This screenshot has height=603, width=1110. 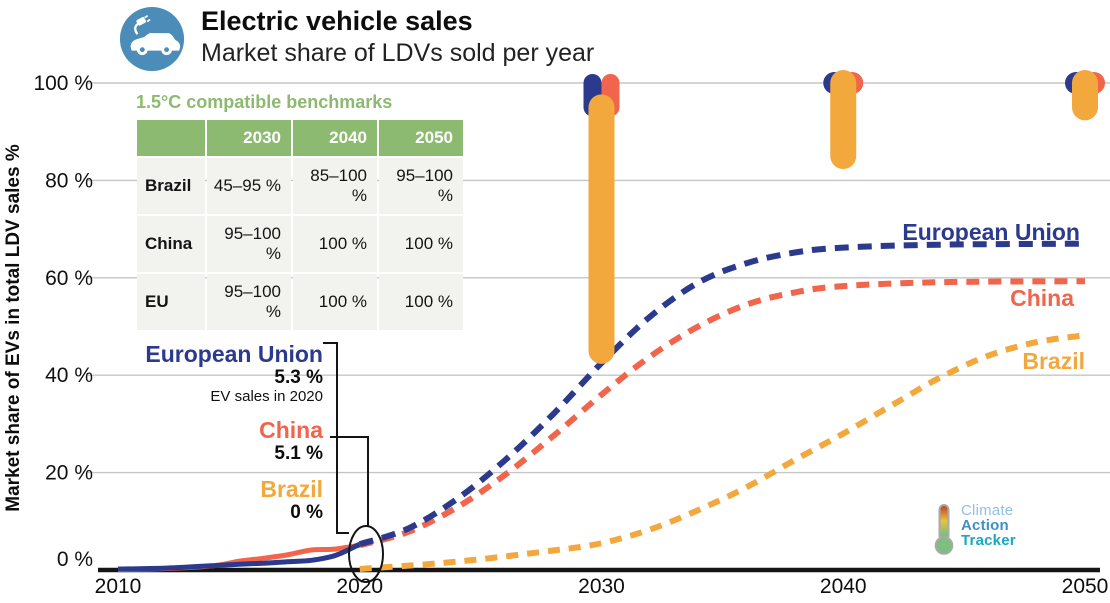 I want to click on column-header-2030: 2030, so click(x=249, y=138).